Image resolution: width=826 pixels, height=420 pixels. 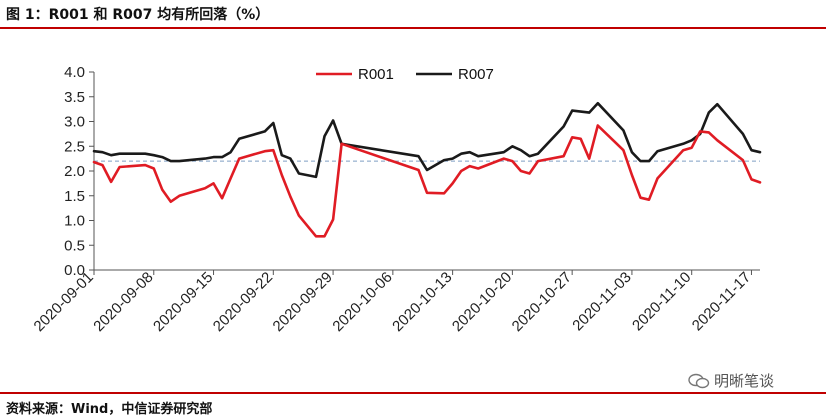 I want to click on wechat-icon, so click(x=699, y=381).